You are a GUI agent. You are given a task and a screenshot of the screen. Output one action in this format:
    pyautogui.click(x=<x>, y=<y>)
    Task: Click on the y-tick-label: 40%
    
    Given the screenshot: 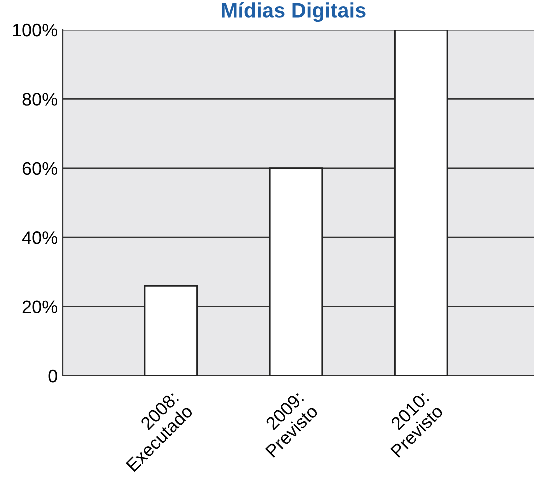 What is the action you would take?
    pyautogui.click(x=40, y=238)
    